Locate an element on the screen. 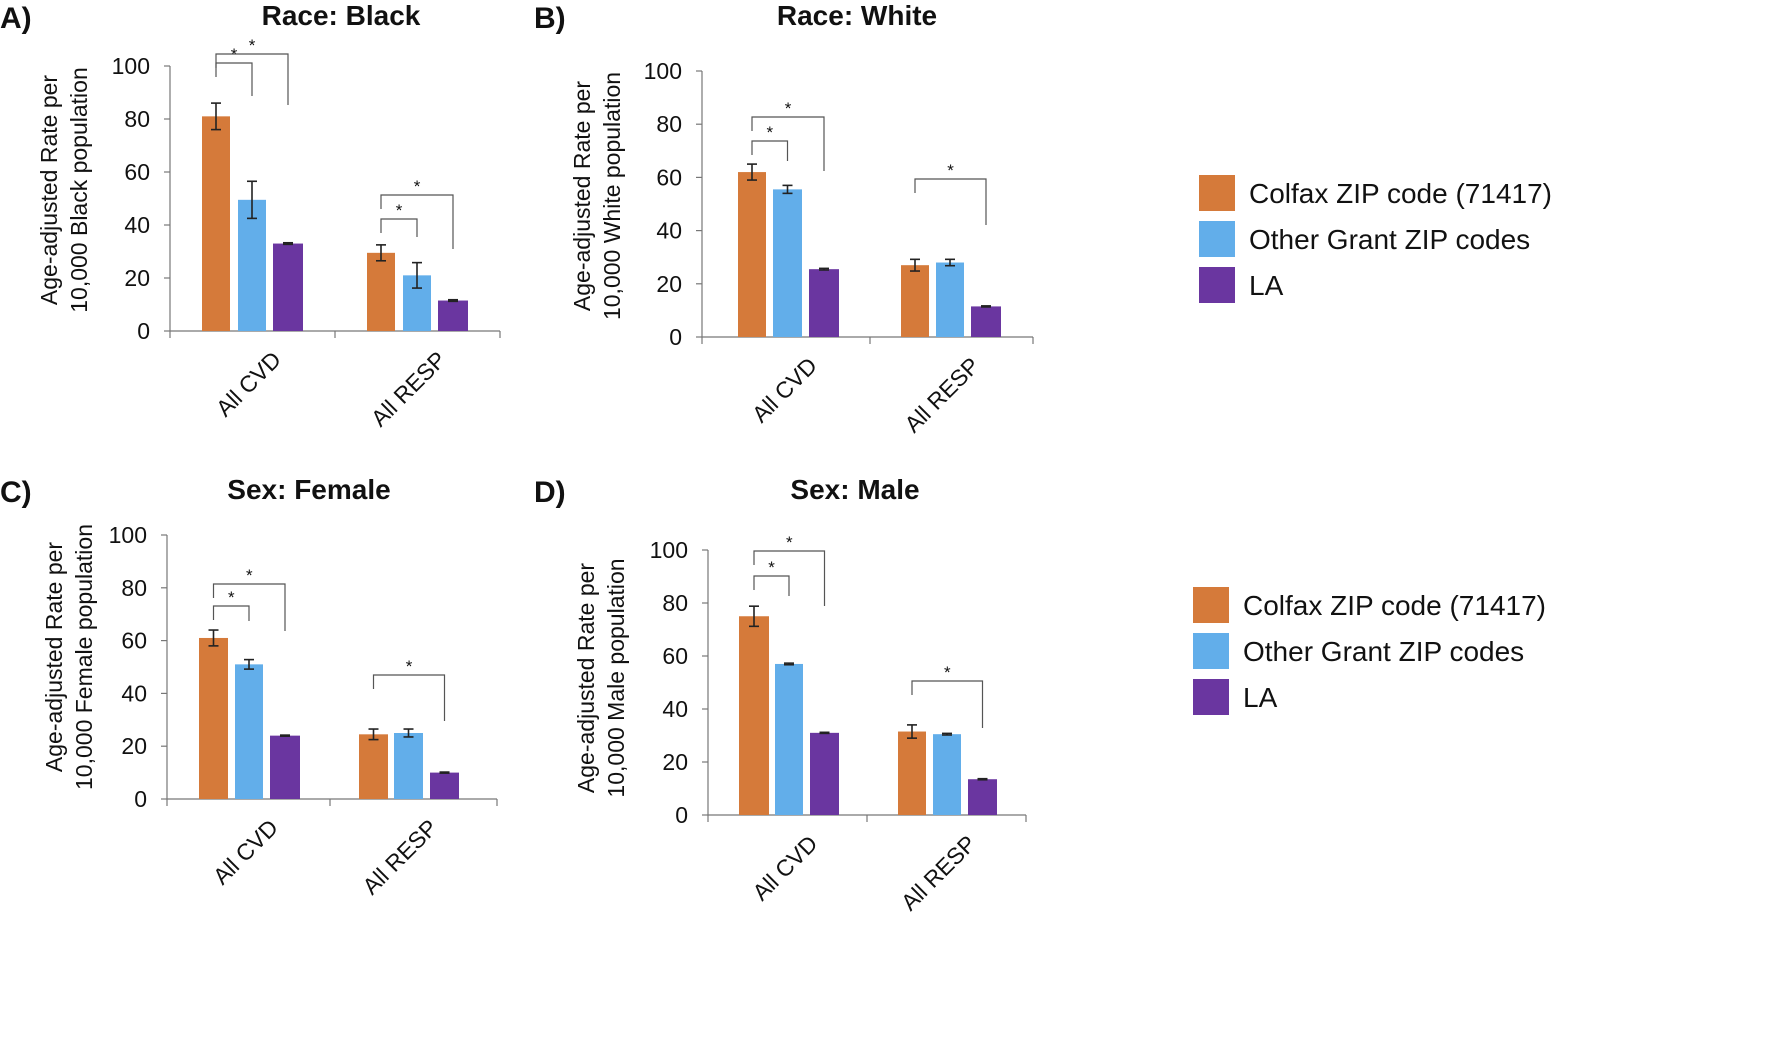  panel-label: B) is located at coordinates (550, 18).